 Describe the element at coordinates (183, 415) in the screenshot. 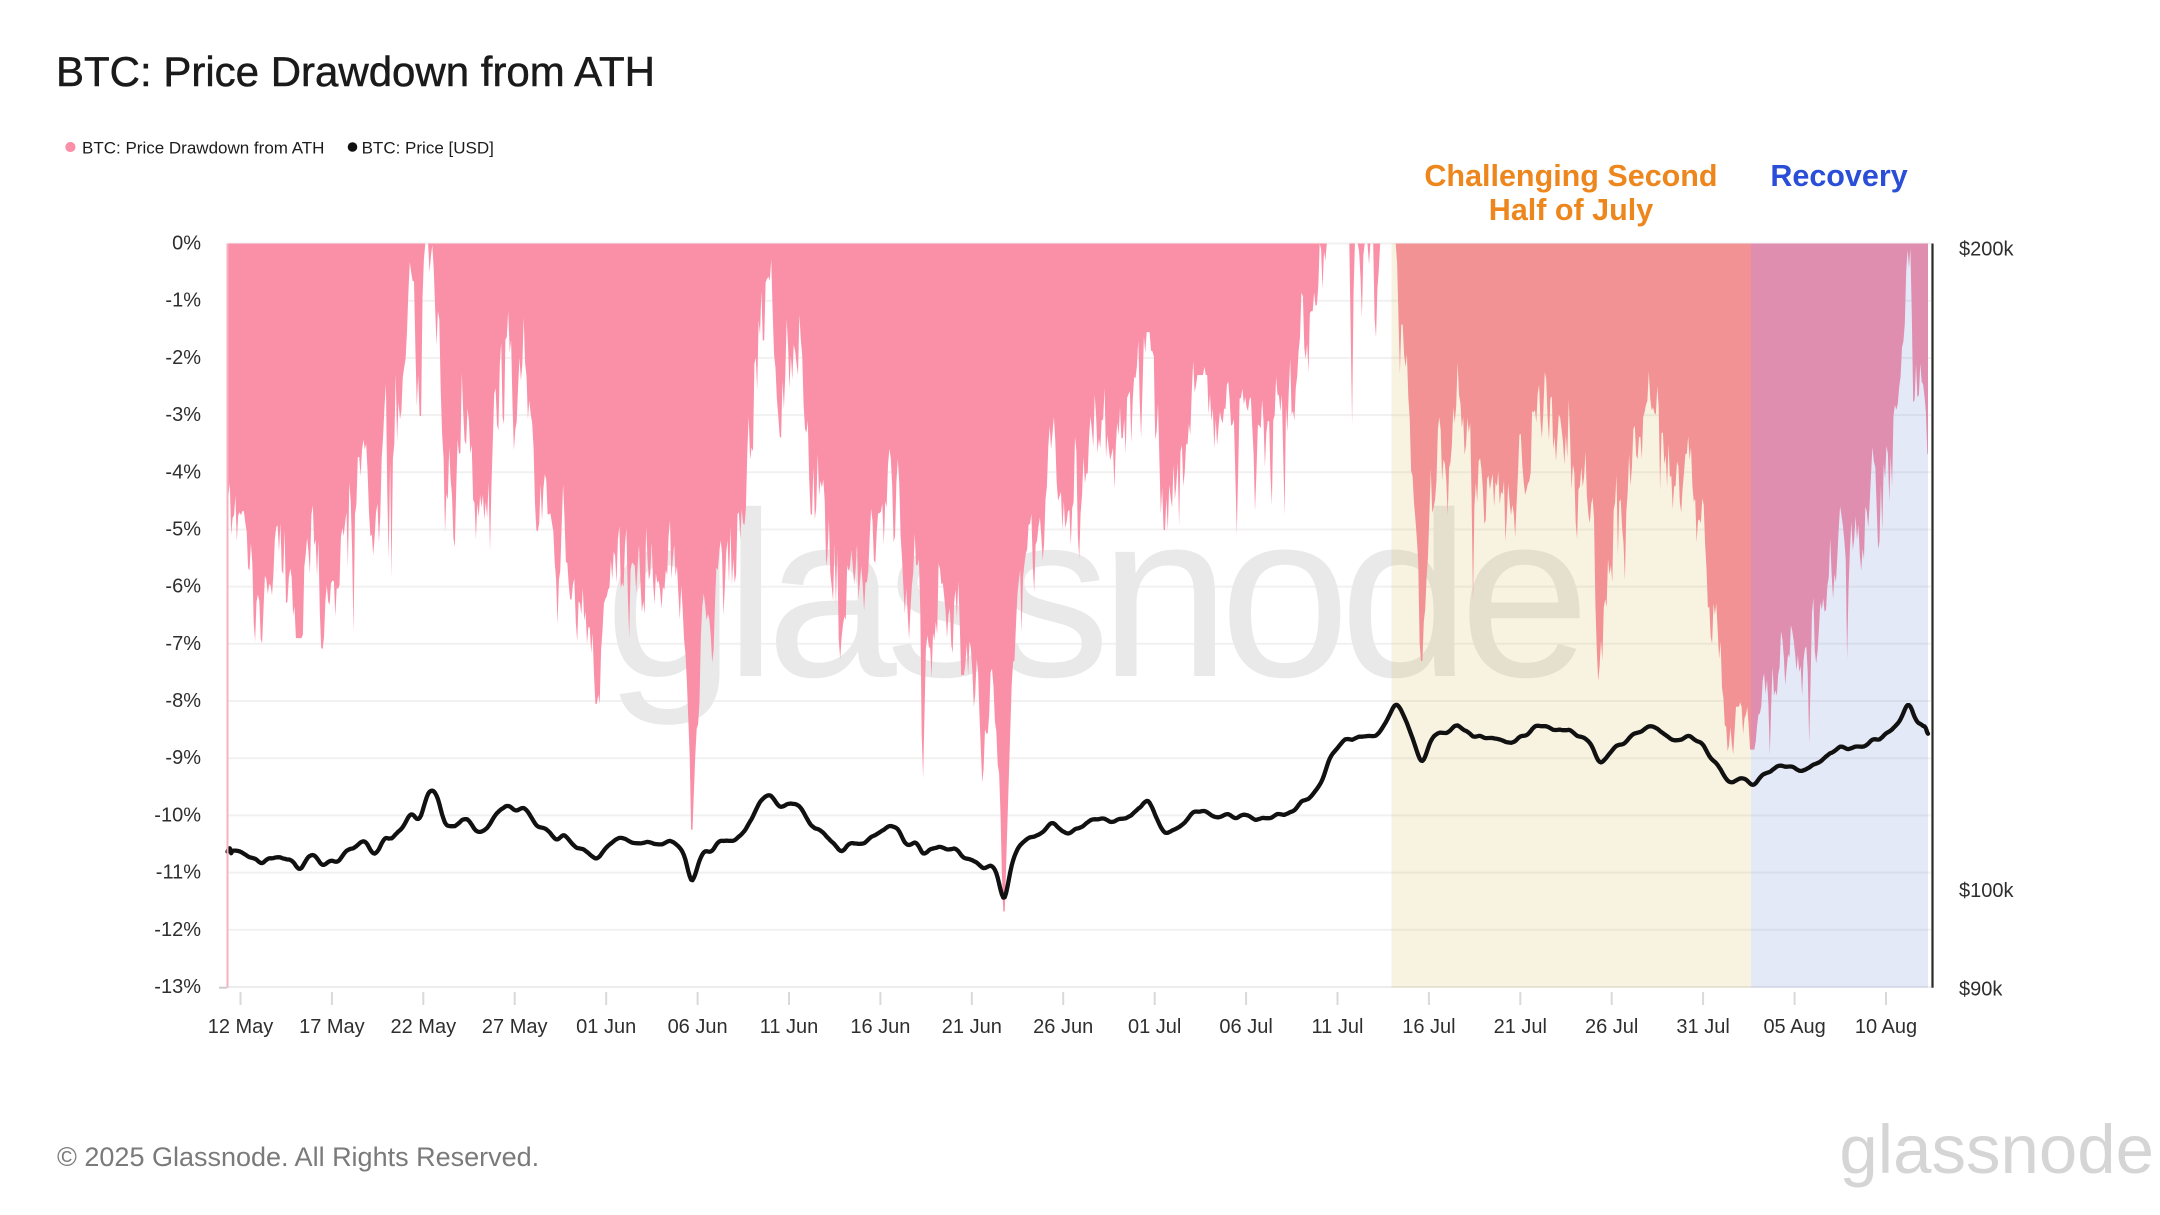

I see `svg-text: -3%` at that location.